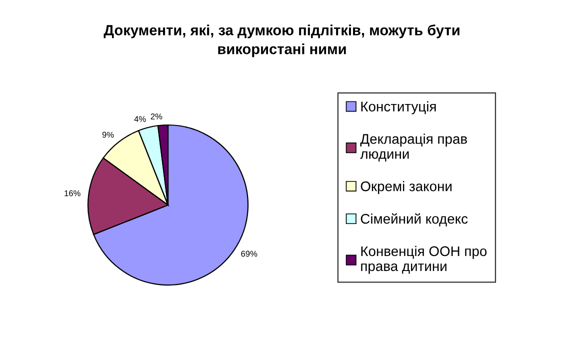 This screenshot has width=564, height=350. What do you see at coordinates (108, 135) in the screenshot?
I see `data-label: 9%` at bounding box center [108, 135].